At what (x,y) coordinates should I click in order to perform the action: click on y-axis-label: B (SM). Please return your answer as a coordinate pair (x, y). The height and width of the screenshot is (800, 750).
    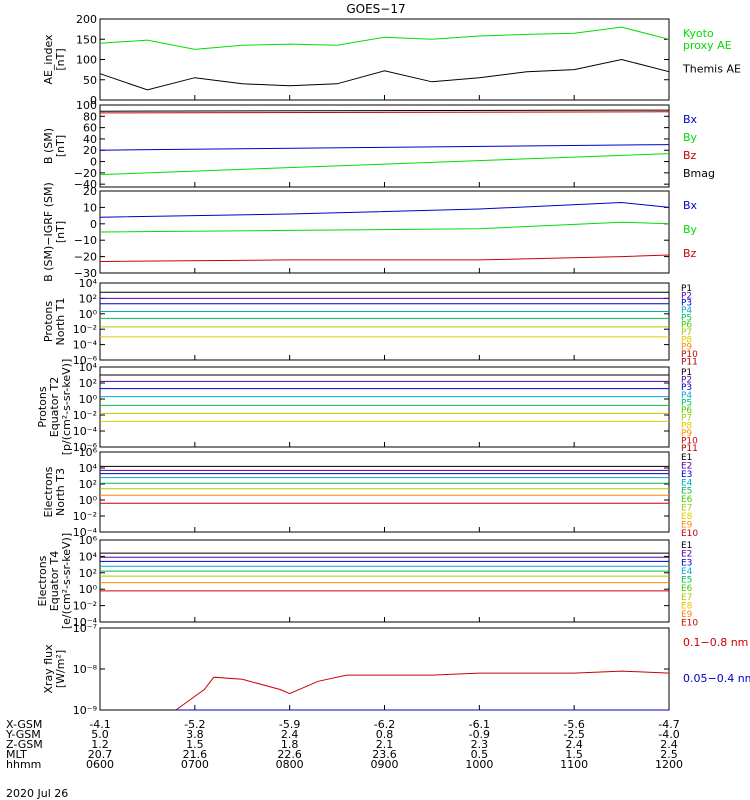
    Looking at the image, I should click on (48, 146).